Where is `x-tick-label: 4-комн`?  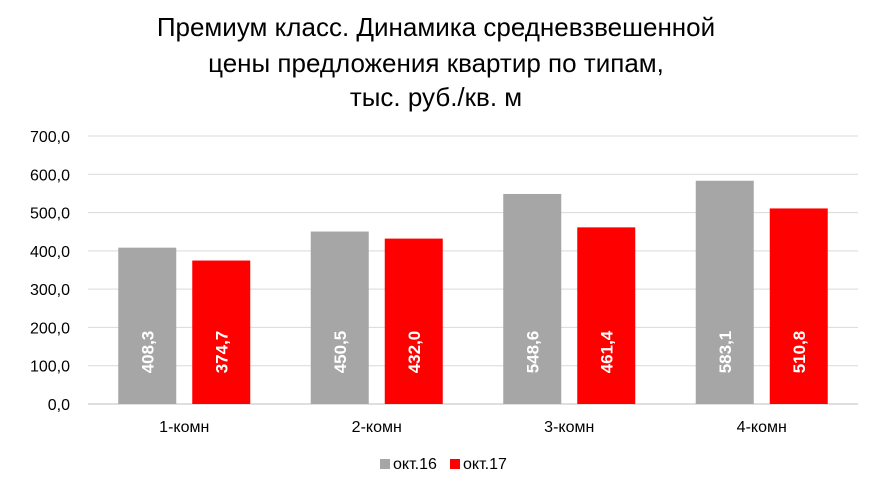
x-tick-label: 4-комн is located at coordinates (762, 427).